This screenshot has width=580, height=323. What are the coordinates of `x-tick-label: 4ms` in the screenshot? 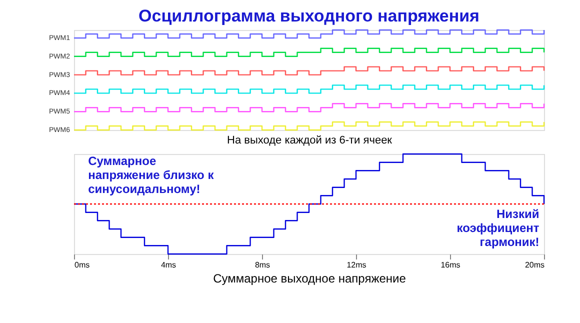 It's located at (168, 265).